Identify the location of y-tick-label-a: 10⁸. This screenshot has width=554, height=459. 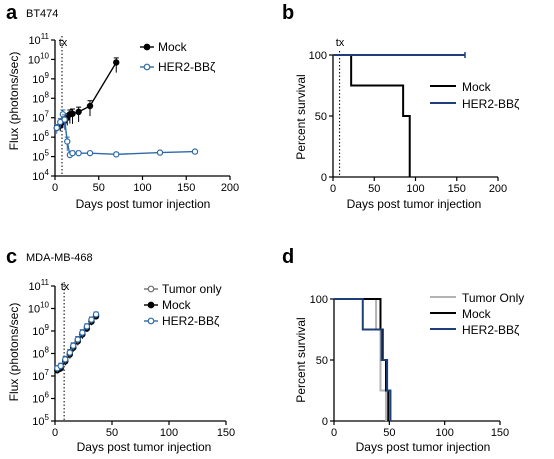
(40, 97).